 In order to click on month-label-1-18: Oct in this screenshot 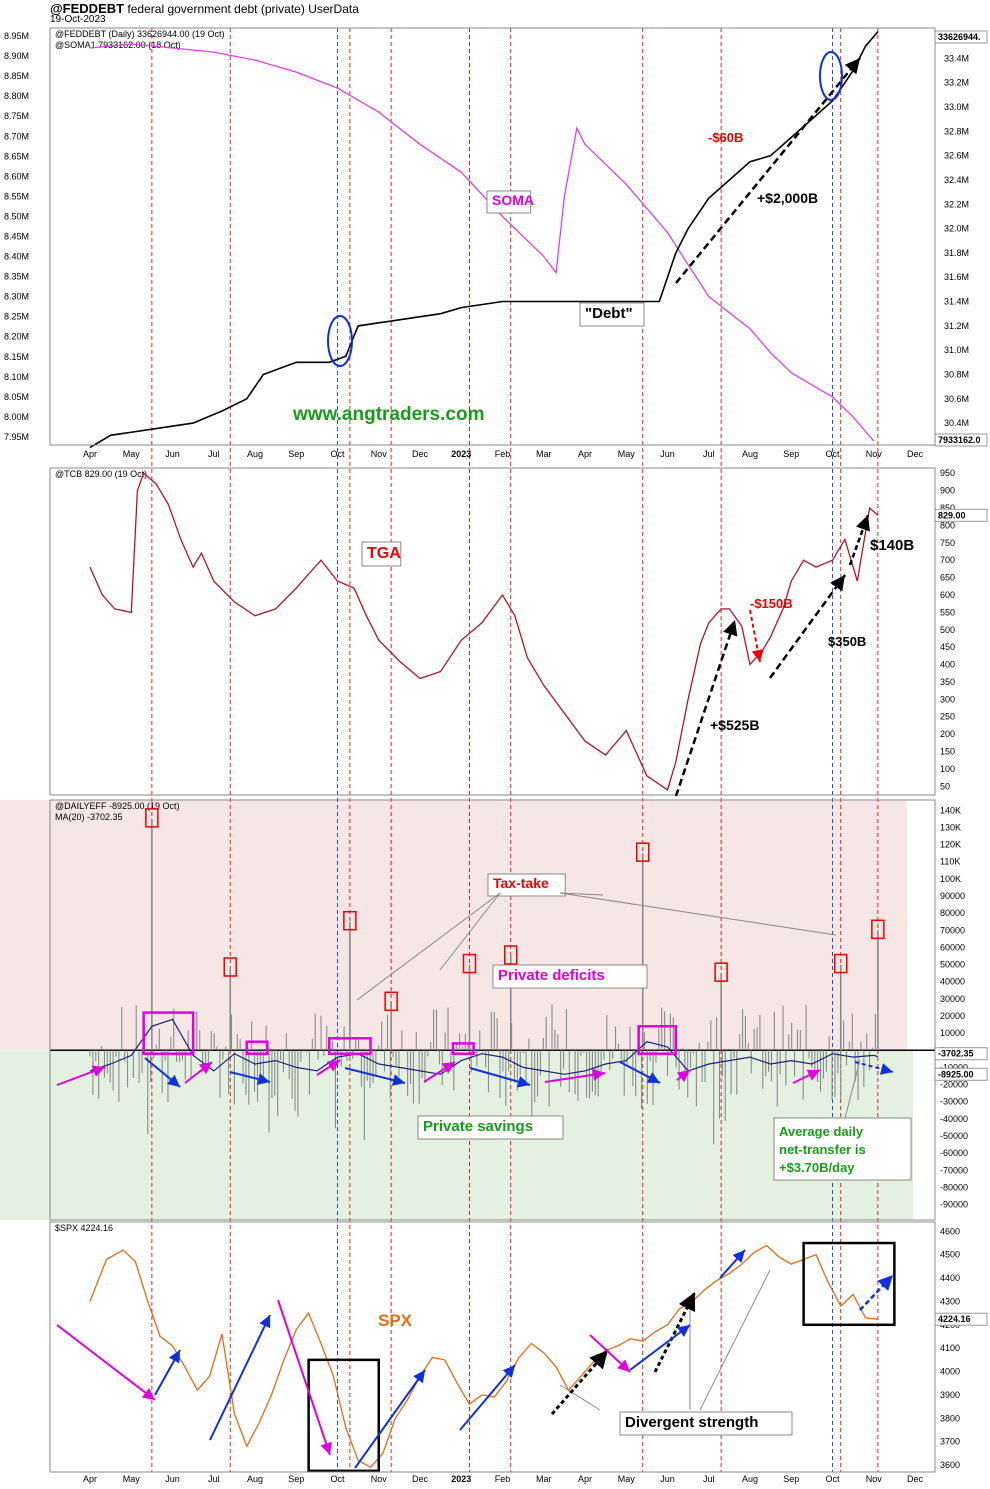, I will do `click(832, 1479)`.